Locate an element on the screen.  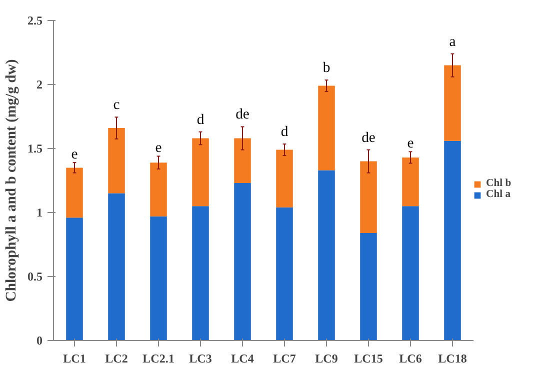
y-tick-label: 0.5 is located at coordinates (35, 277).